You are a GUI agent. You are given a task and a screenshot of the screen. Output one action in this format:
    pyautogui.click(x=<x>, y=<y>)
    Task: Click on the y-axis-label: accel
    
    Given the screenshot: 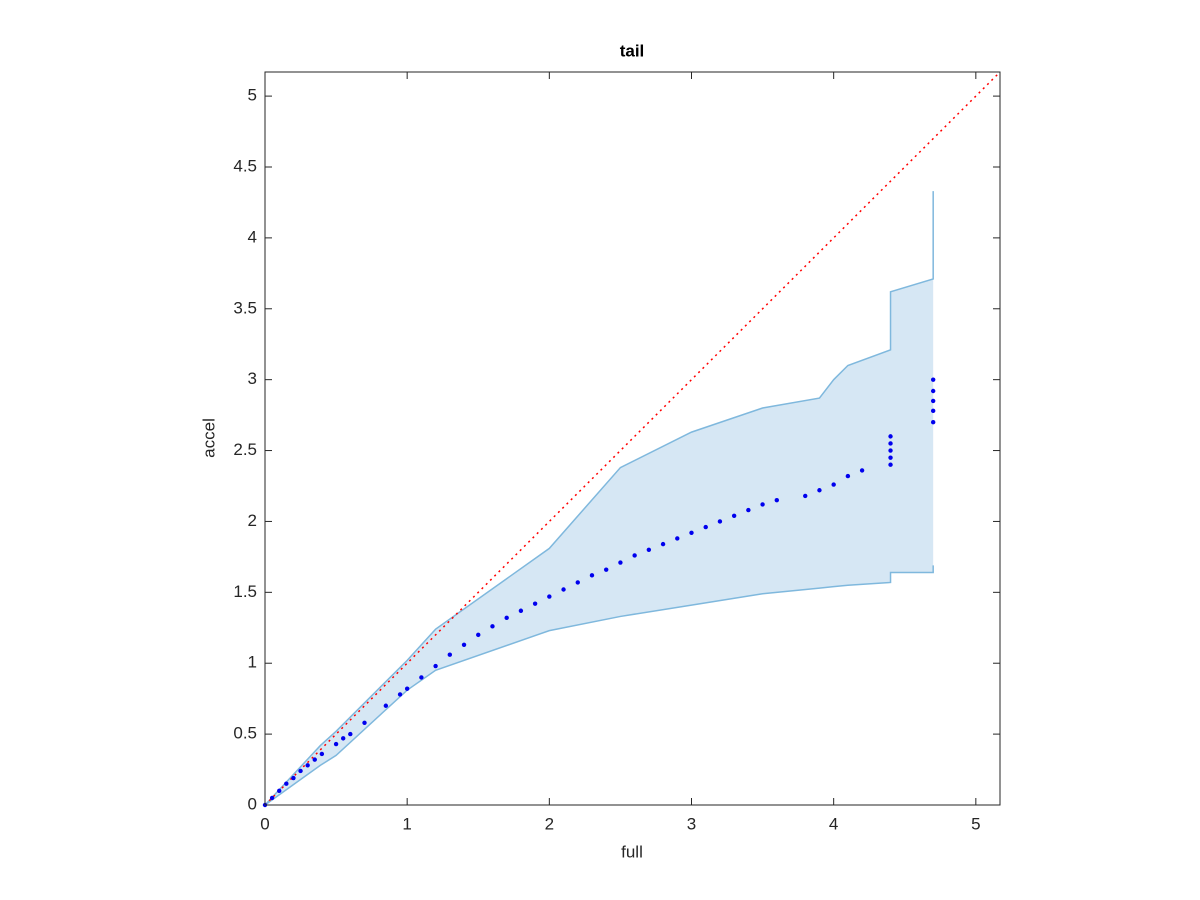 What is the action you would take?
    pyautogui.click(x=208, y=438)
    